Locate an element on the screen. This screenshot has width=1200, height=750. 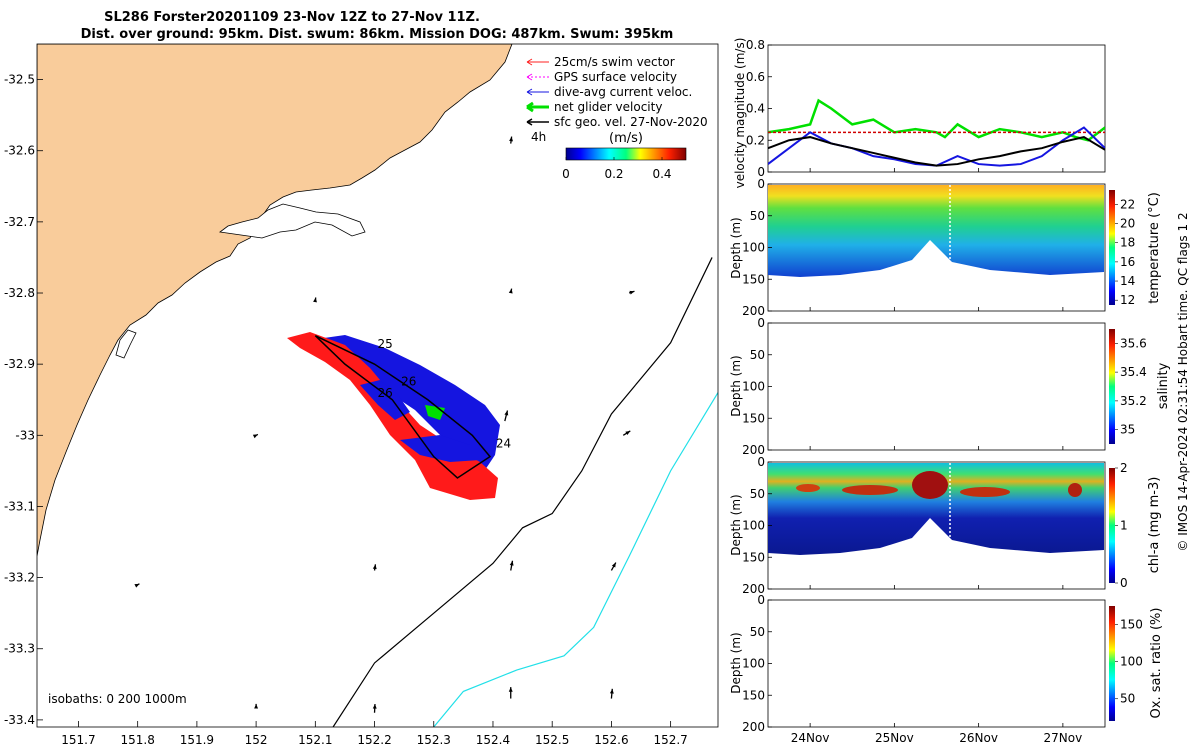
date-tick-label: 26Nov is located at coordinates (978, 738).